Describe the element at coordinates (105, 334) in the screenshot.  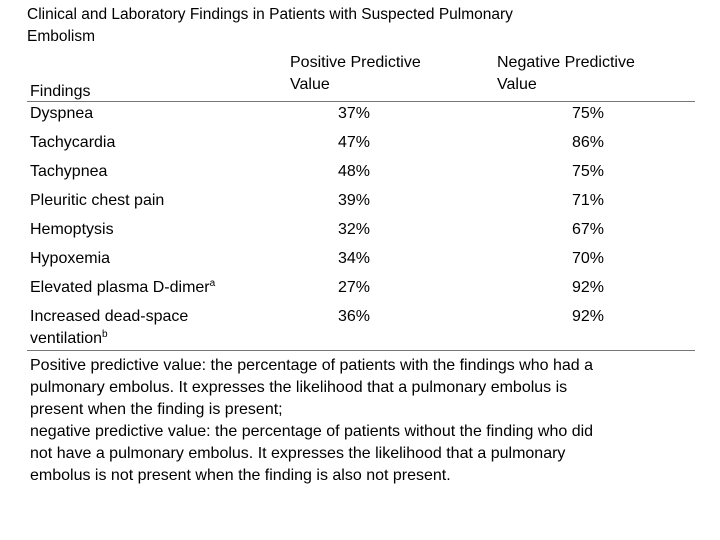
I see `footnote-mark: b` at that location.